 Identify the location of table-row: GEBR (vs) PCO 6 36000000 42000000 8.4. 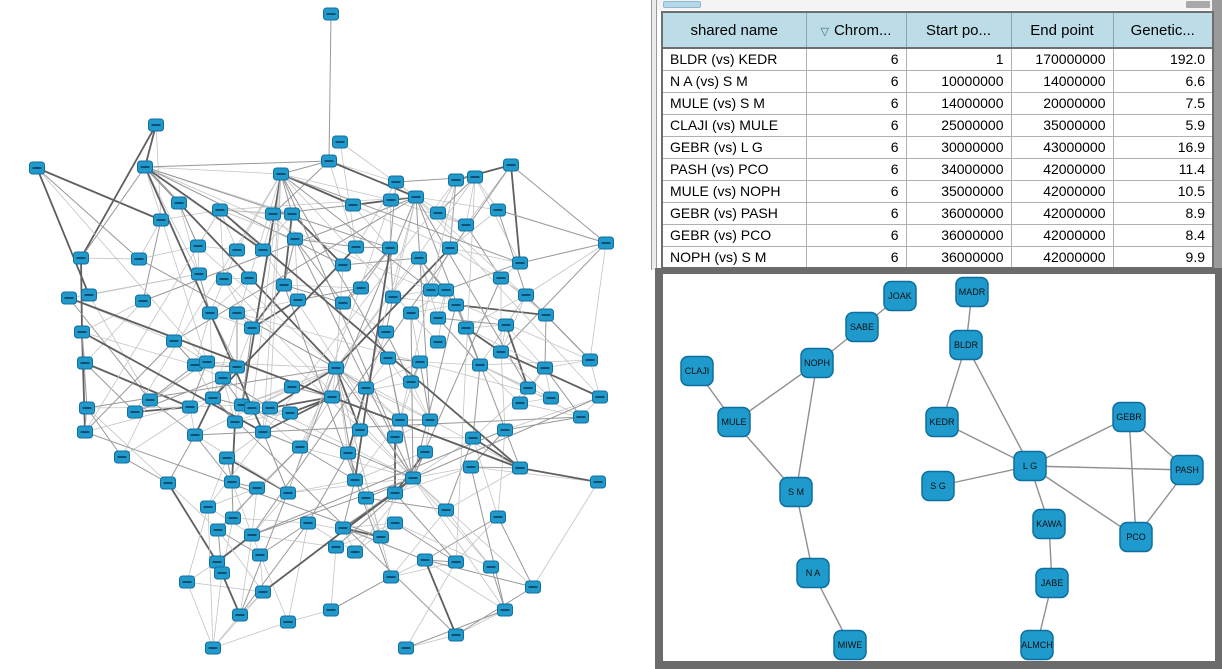
(937, 235).